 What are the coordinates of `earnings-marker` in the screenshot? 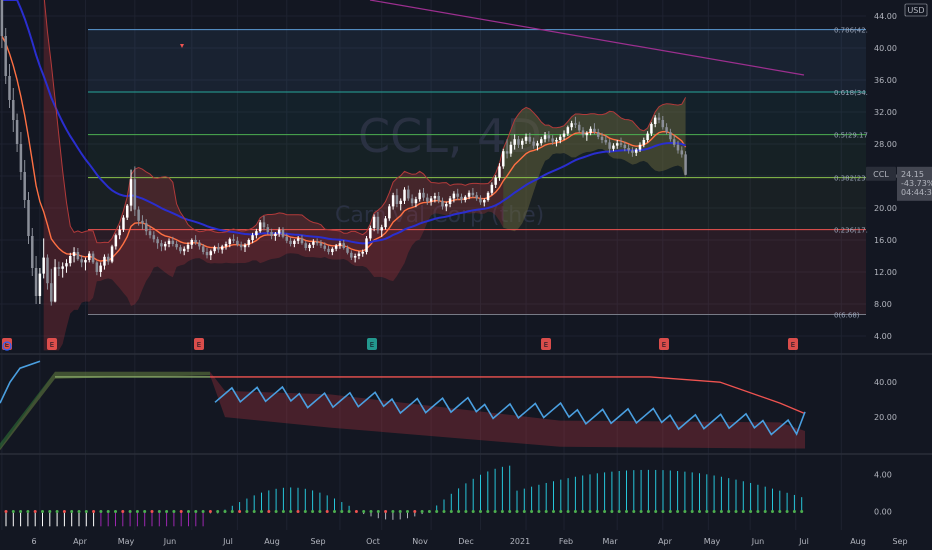 It's located at (546, 344).